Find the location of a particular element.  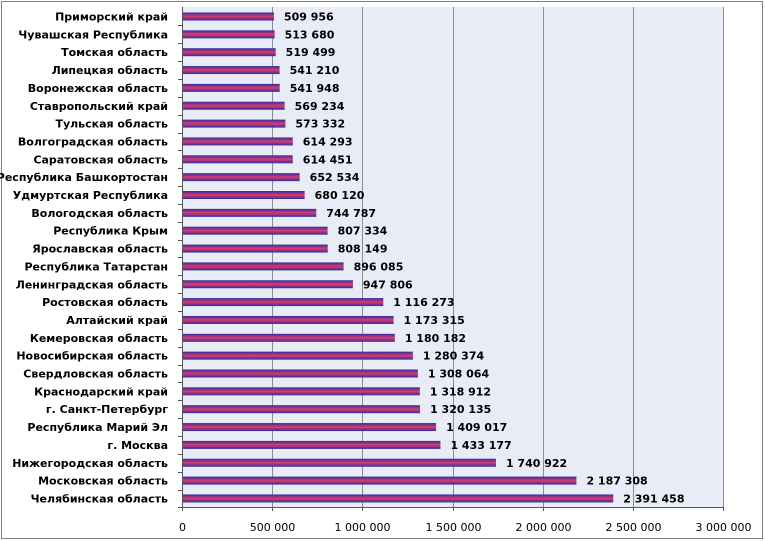

category-label: Удмуртская Республика is located at coordinates (90, 195).